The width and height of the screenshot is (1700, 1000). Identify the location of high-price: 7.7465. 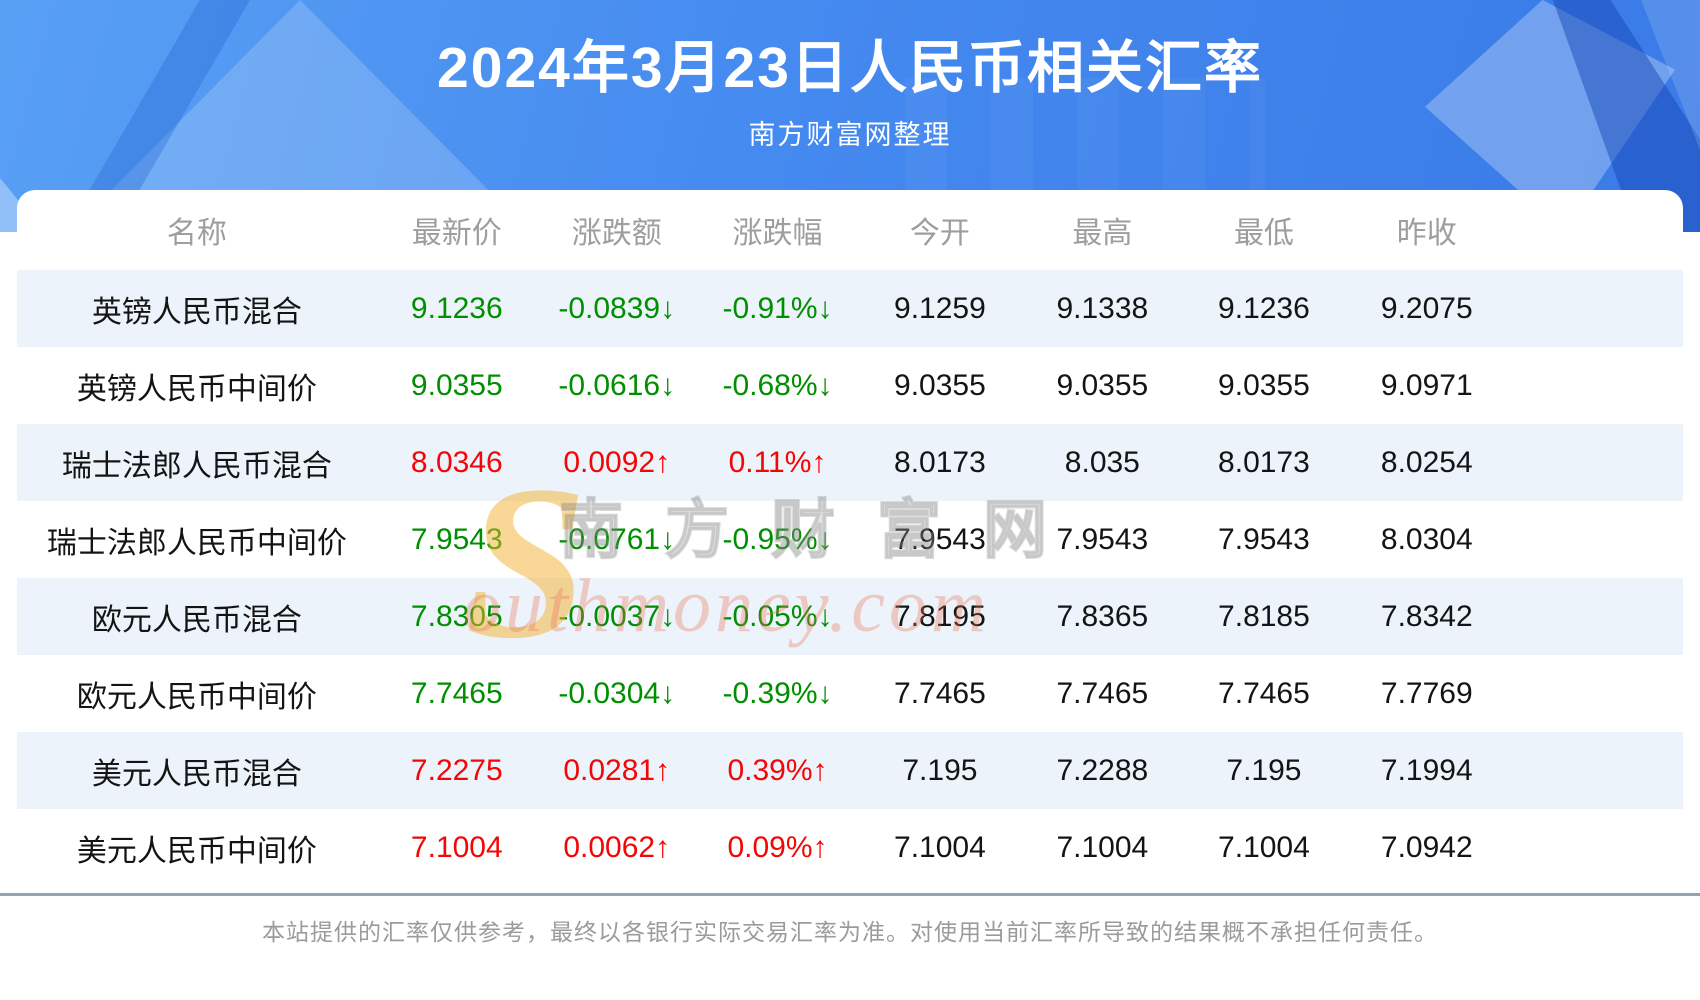
(1102, 693).